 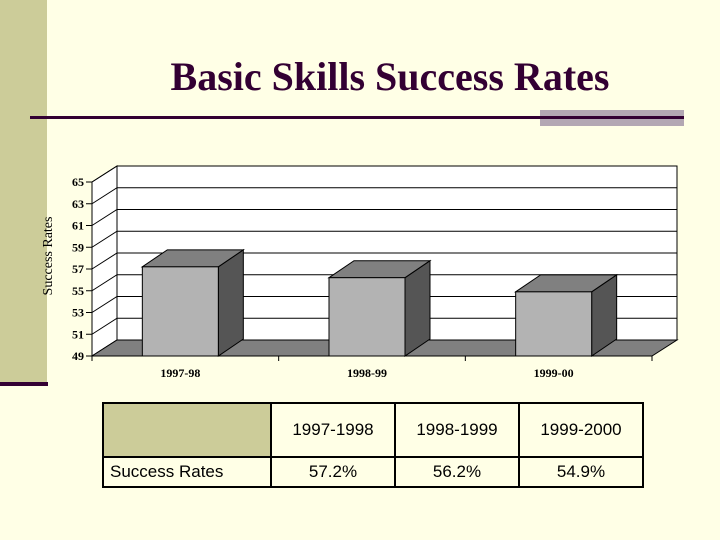 I want to click on x-tick-label: 1999-00, so click(x=554, y=373).